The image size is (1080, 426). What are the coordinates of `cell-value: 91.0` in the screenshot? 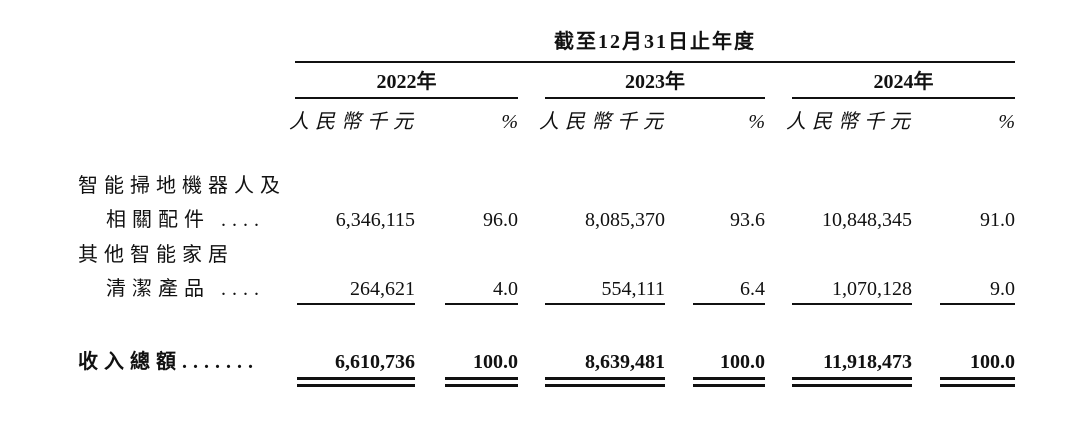 It's located at (997, 220).